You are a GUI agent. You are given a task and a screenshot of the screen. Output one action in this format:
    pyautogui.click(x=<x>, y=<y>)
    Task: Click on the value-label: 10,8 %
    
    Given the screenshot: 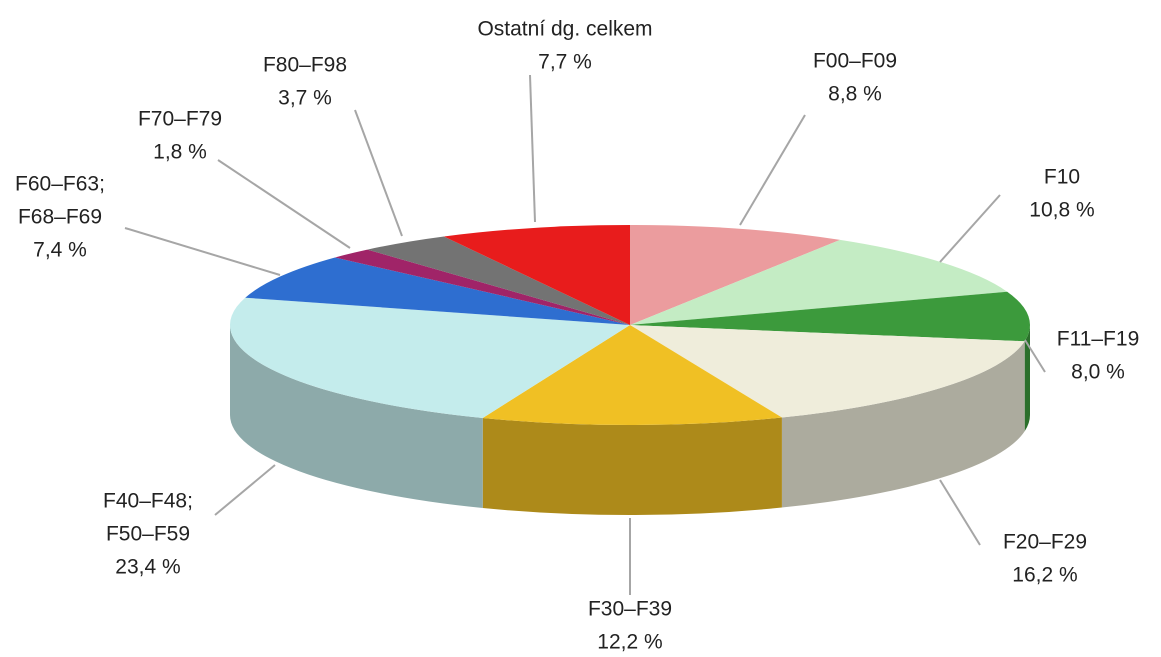 What is the action you would take?
    pyautogui.click(x=1061, y=210)
    